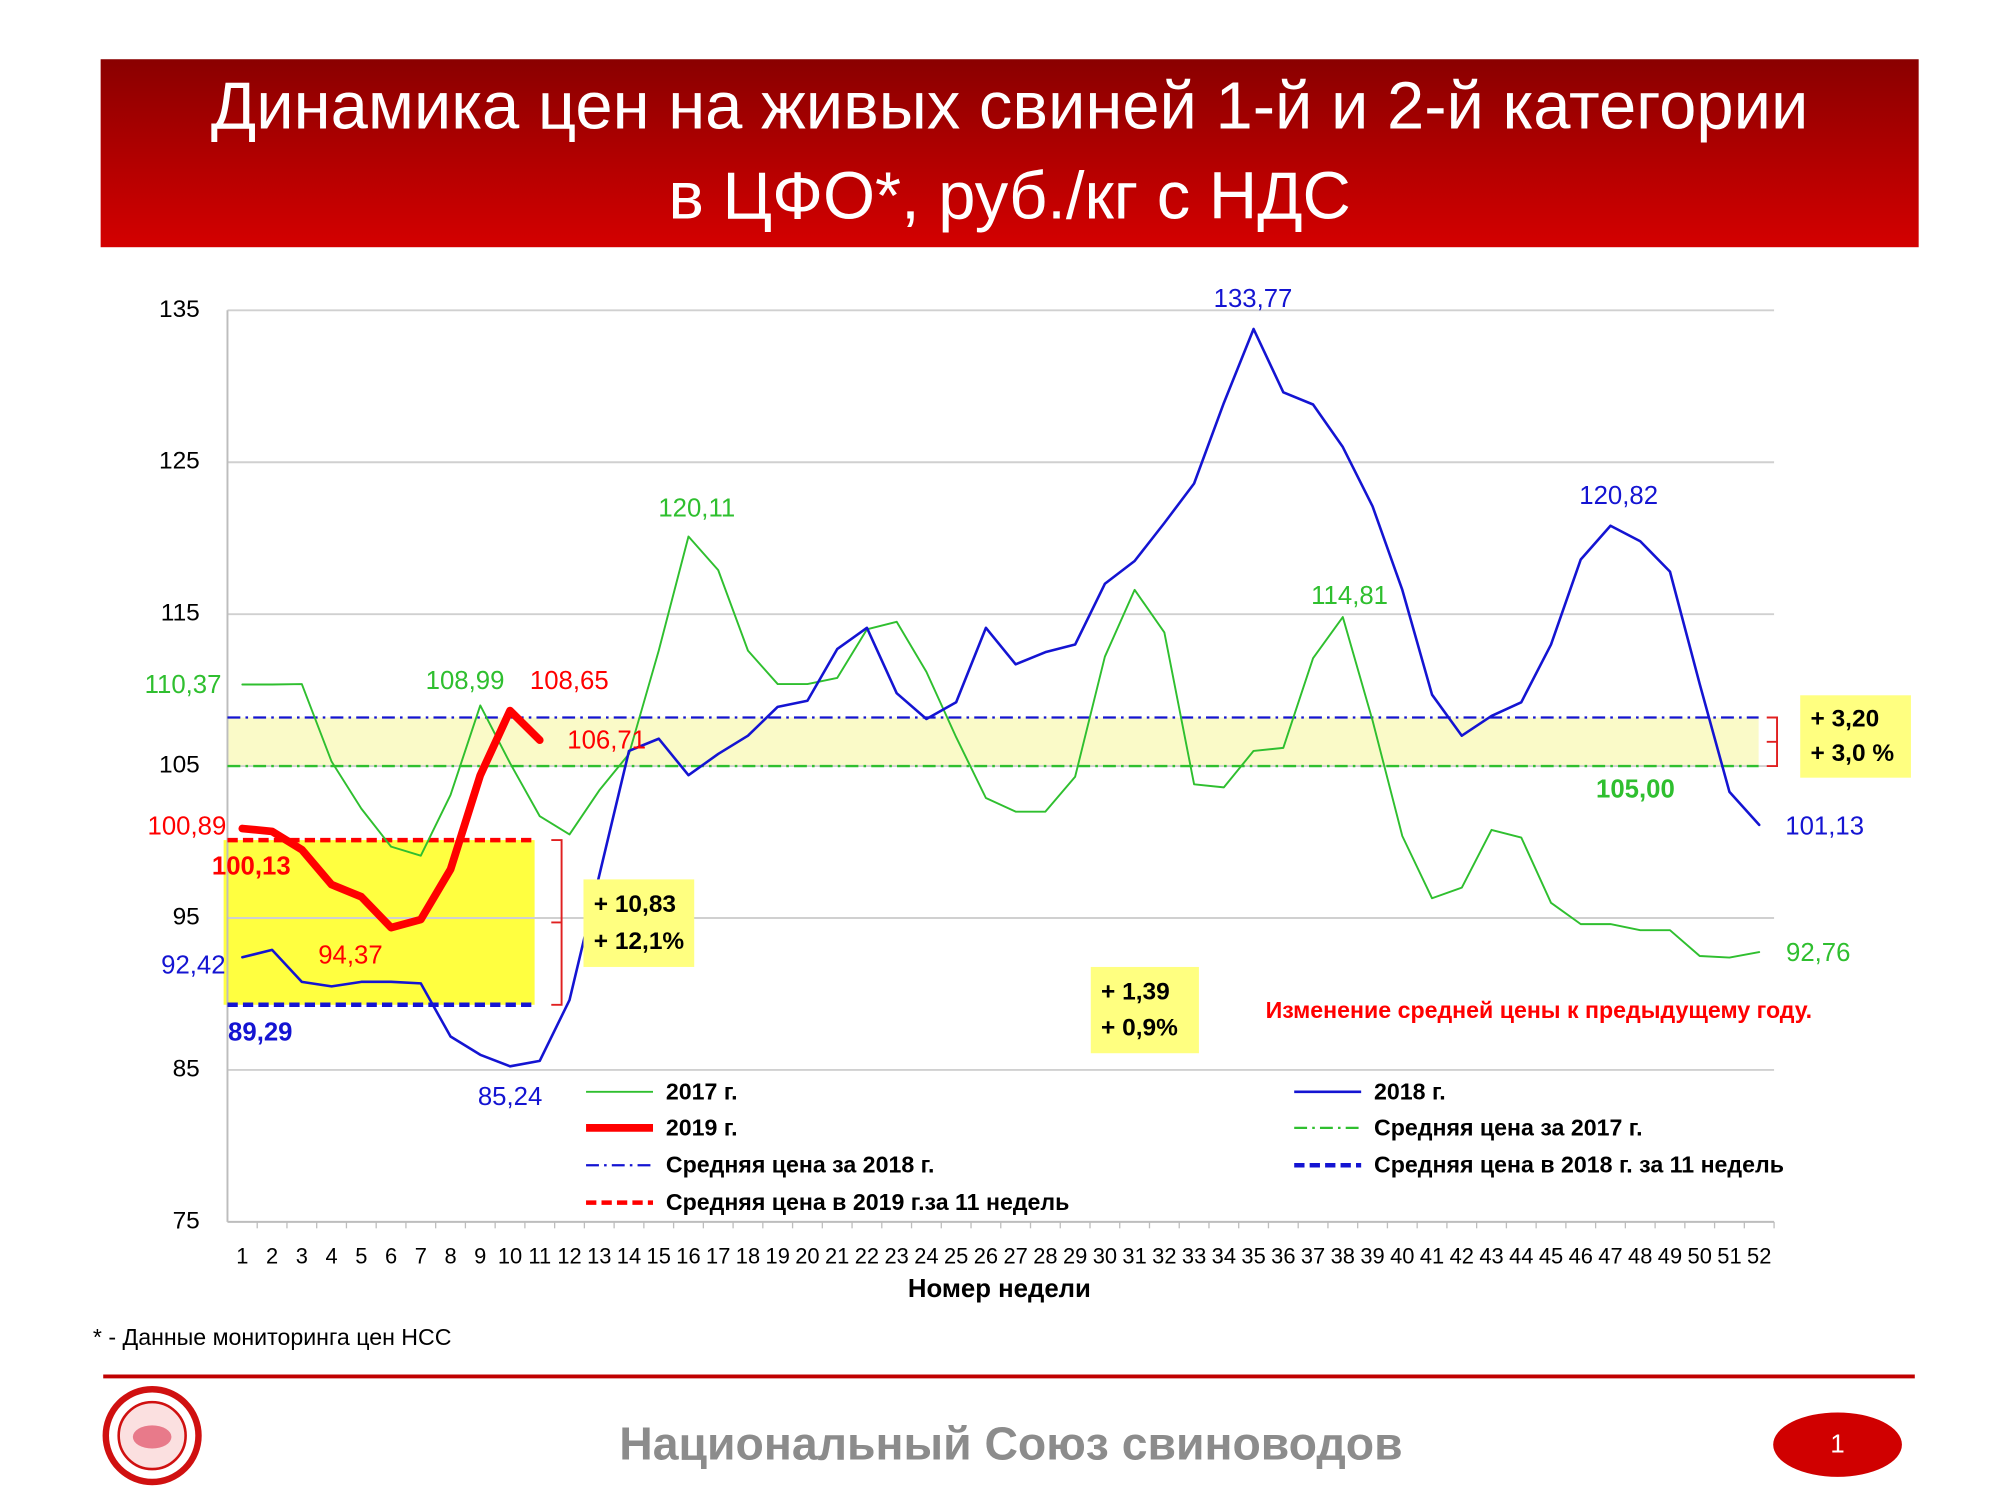  Describe the element at coordinates (179, 309) in the screenshot. I see `y-tick-label: 135` at that location.